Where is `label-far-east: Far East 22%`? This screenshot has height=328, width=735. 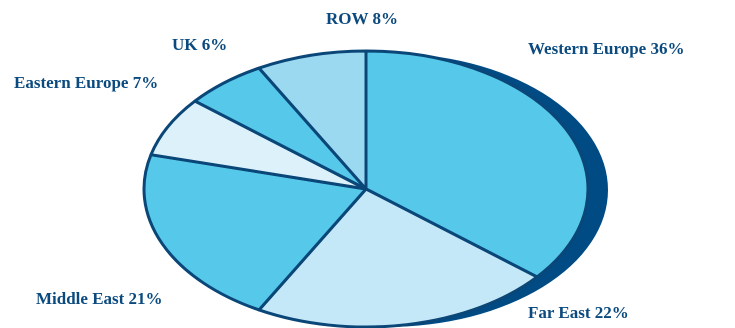
label-far-east: Far East 22% is located at coordinates (578, 312).